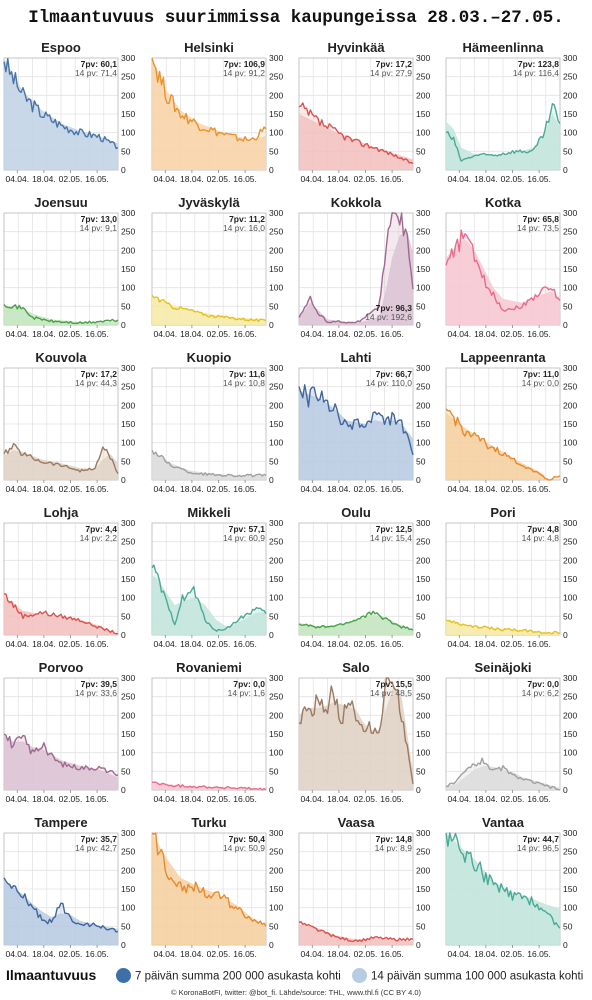 The width and height of the screenshot is (592, 1000). I want to click on stat-14-day: 14 pv: 1,6, so click(247, 693).